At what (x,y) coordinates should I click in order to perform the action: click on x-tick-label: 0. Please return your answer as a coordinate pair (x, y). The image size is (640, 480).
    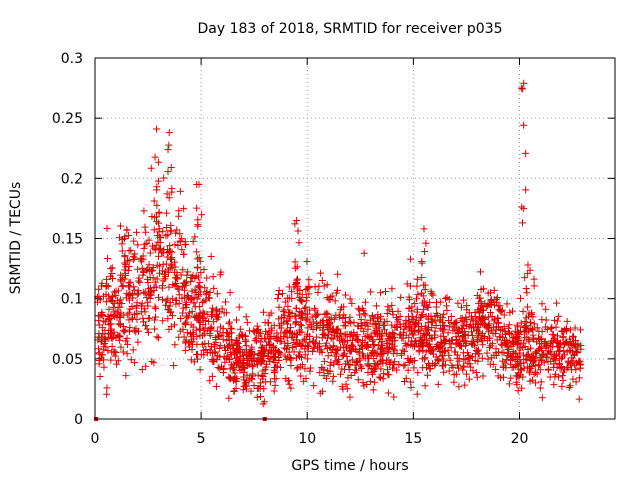
    Looking at the image, I should click on (95, 439).